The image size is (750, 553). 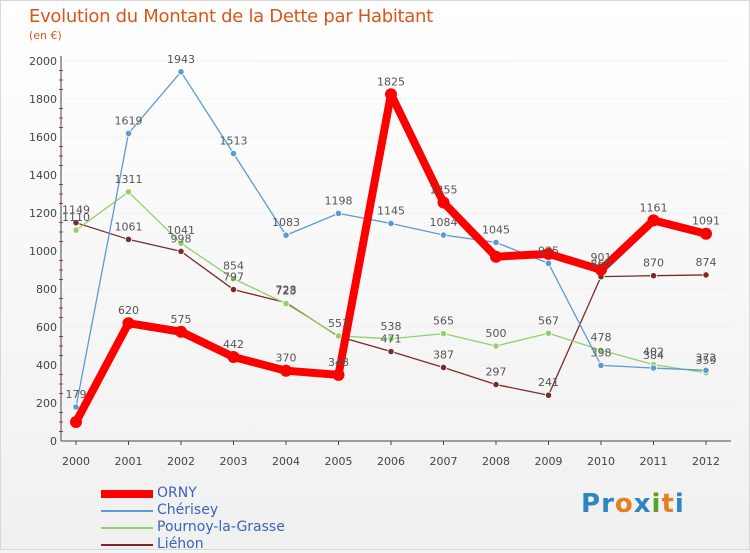 I want to click on data-label: 1825, so click(x=391, y=81).